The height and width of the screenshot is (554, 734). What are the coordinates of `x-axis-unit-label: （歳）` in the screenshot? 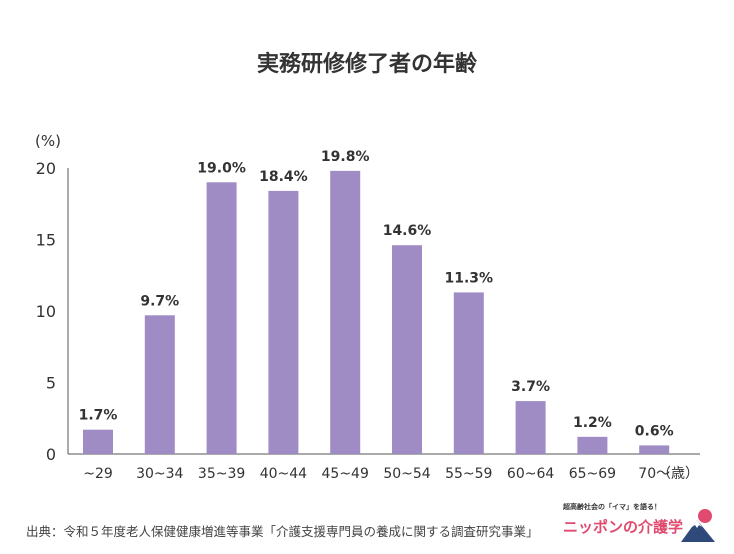 It's located at (678, 474).